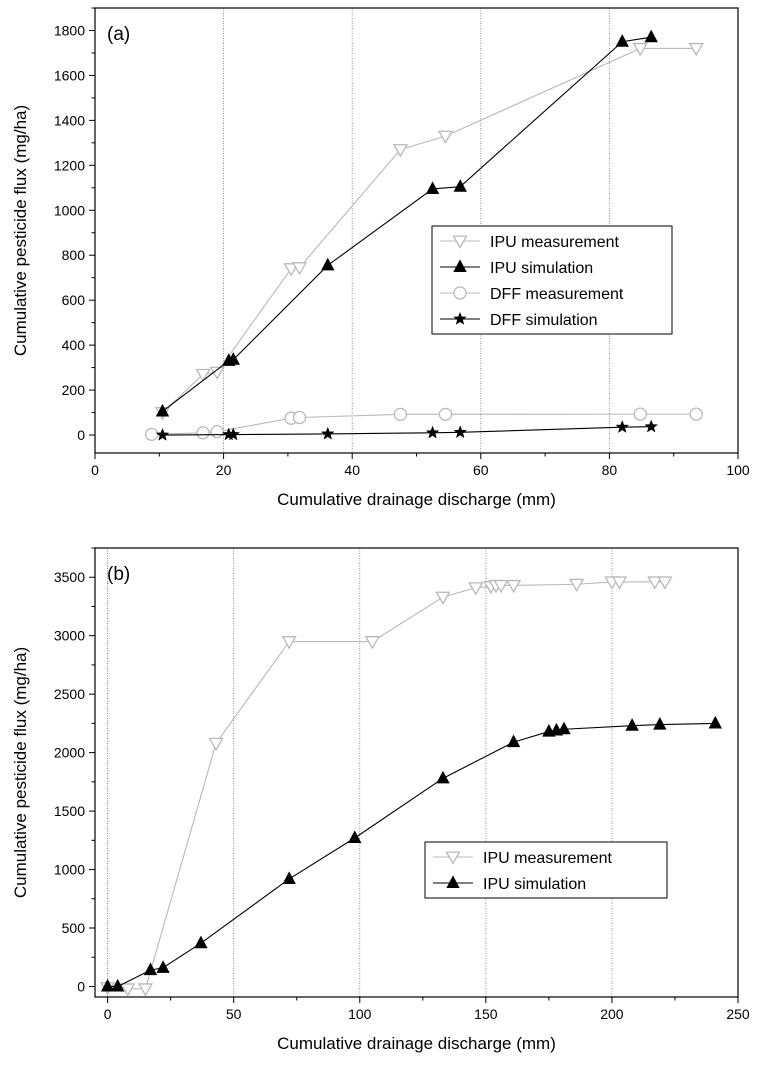 Image resolution: width=763 pixels, height=1068 pixels. What do you see at coordinates (74, 928) in the screenshot?
I see `y-tick-label: 500` at bounding box center [74, 928].